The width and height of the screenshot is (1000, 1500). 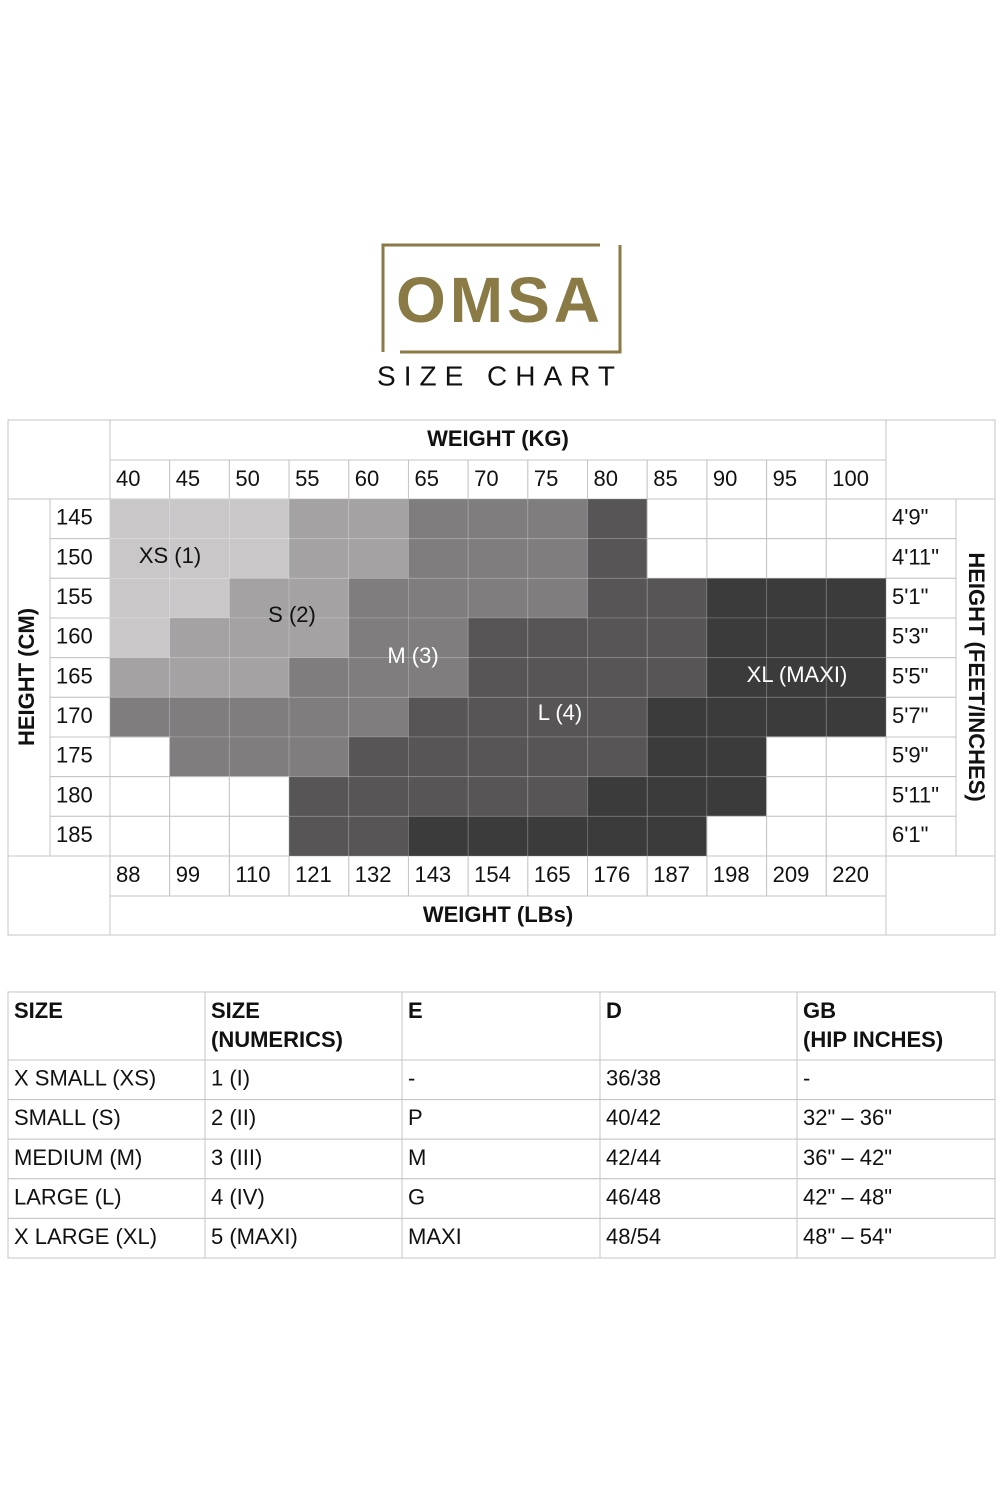 I want to click on cell-text: X LARGE (XL), so click(x=85, y=1236).